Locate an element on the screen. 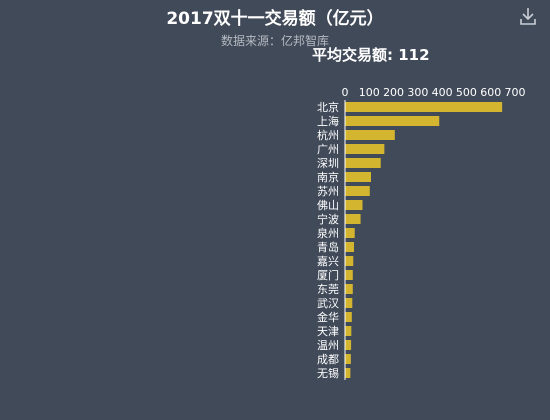  x-tick-label: 700 is located at coordinates (515, 92).